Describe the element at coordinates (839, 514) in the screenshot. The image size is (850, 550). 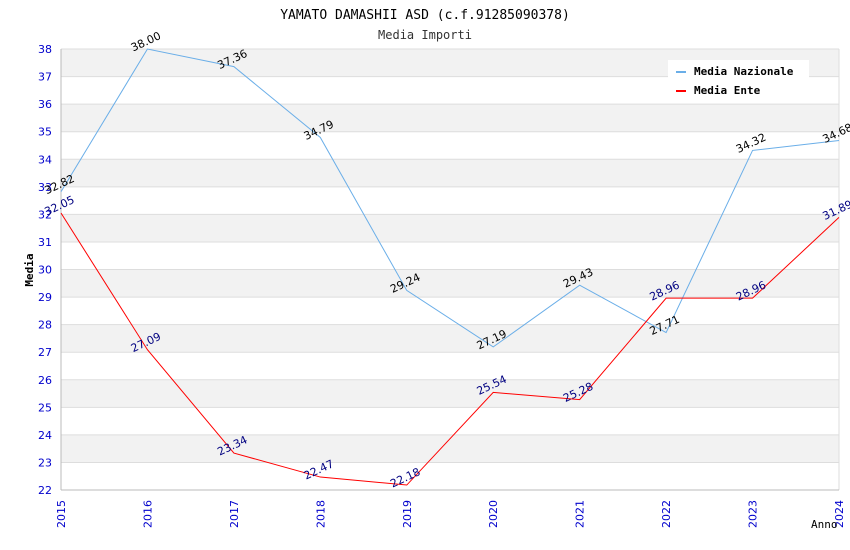
I see `x-tick-label: 2024` at that location.